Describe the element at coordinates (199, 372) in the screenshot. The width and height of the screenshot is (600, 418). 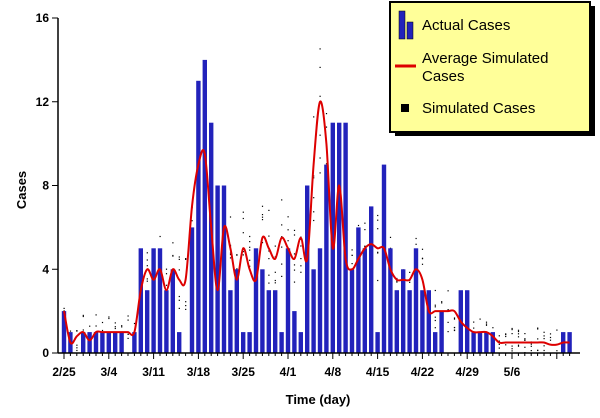
I see `x-tick-label: 3/18` at that location.